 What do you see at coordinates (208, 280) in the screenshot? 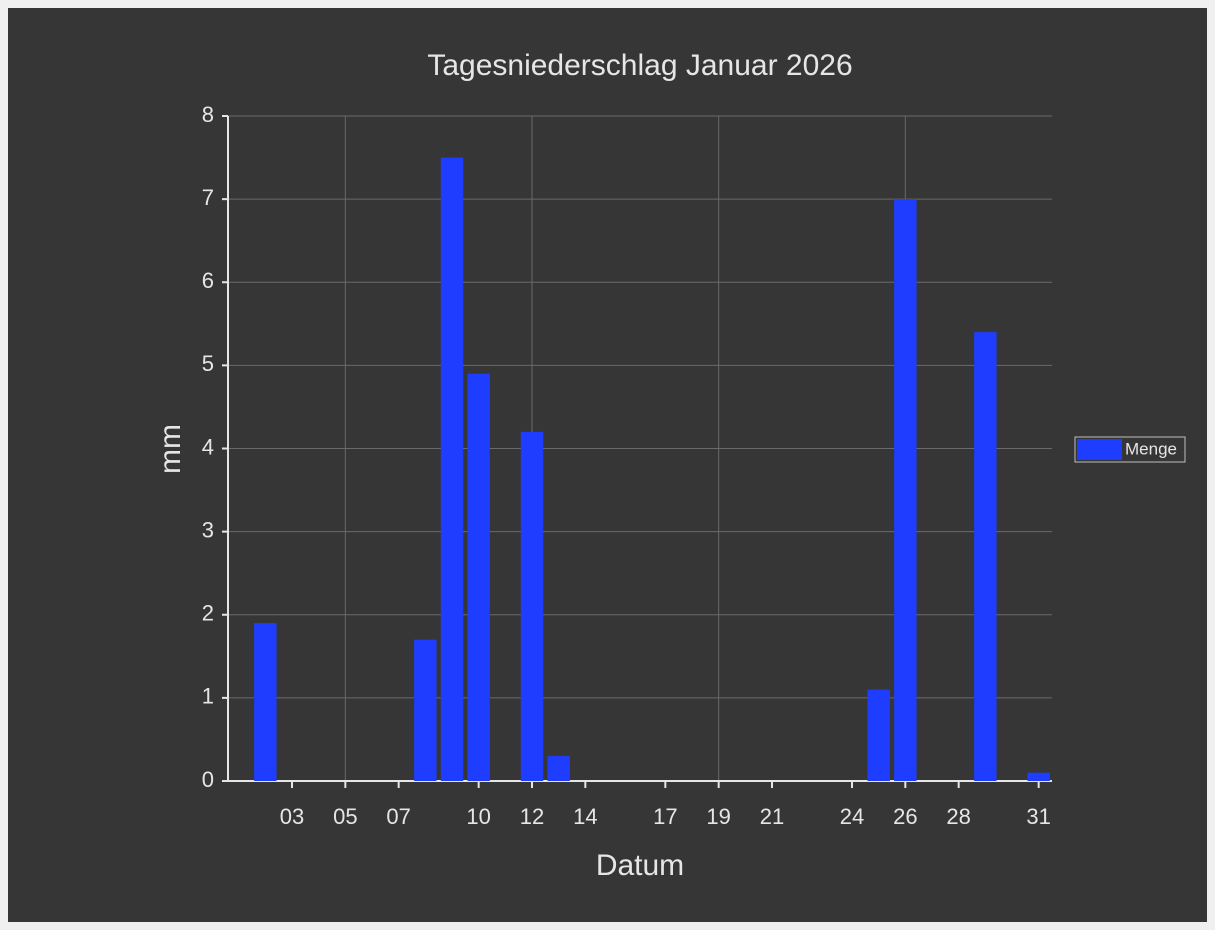
I see `y-tick-label: 6` at bounding box center [208, 280].